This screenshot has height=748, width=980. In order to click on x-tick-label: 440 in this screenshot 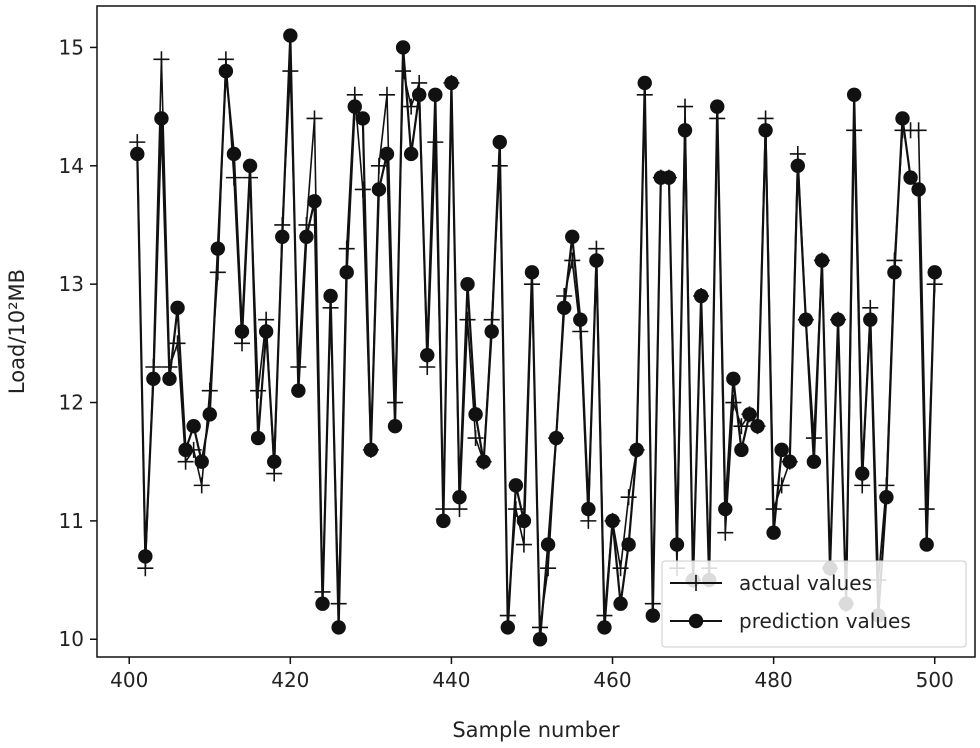, I will do `click(451, 680)`.